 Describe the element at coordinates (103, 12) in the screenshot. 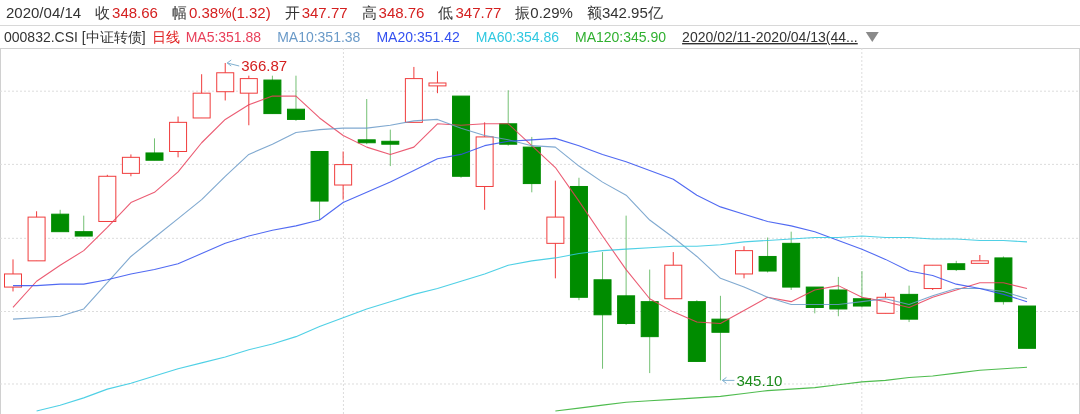

I see `text: 收` at that location.